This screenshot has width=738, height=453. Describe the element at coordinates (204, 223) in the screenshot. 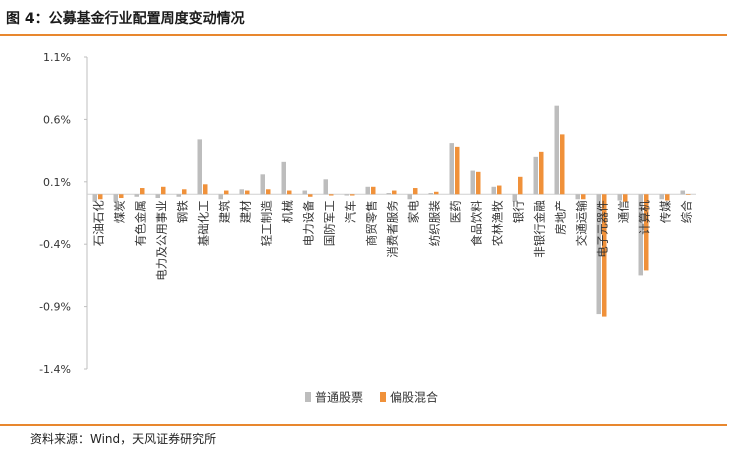

I see `x-category-label: 基础化工` at that location.